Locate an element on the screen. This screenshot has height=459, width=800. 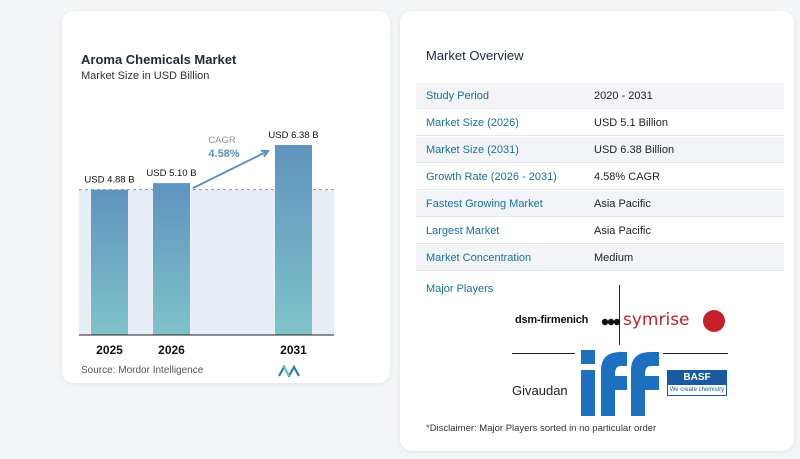
overview-key: Market Size (2031) is located at coordinates (472, 149).